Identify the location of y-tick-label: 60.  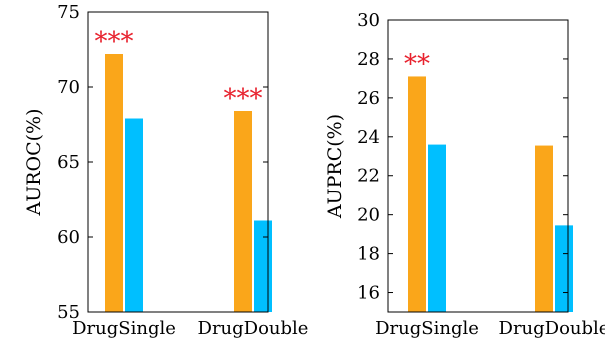
(68, 237).